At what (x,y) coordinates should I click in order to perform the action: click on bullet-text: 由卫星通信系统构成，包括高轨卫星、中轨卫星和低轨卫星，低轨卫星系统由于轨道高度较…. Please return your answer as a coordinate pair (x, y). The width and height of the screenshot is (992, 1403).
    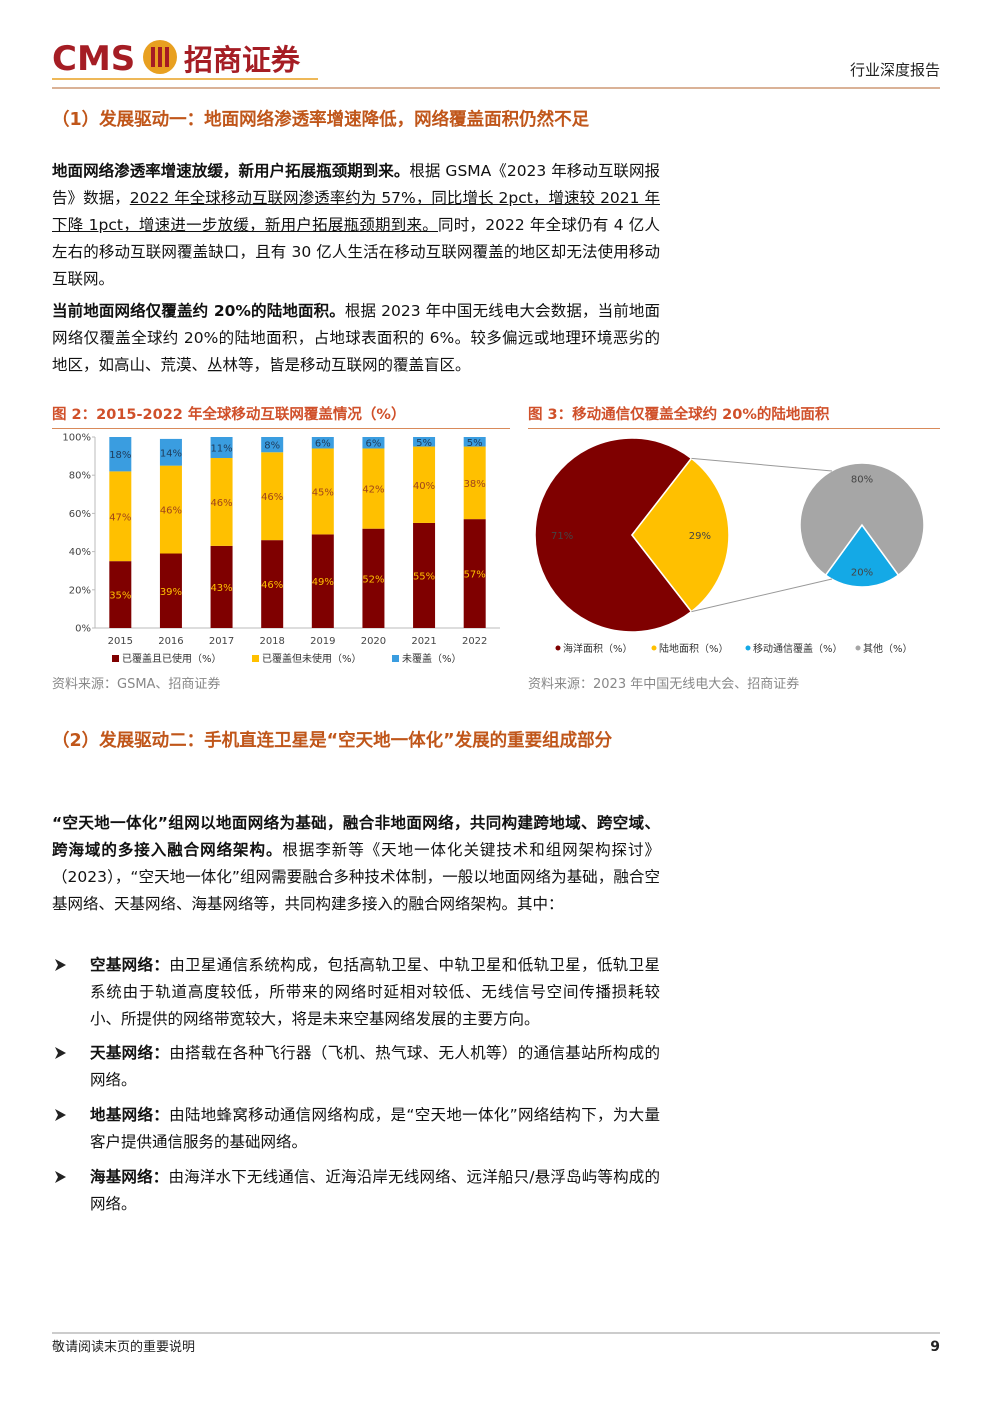
    Looking at the image, I should click on (375, 992).